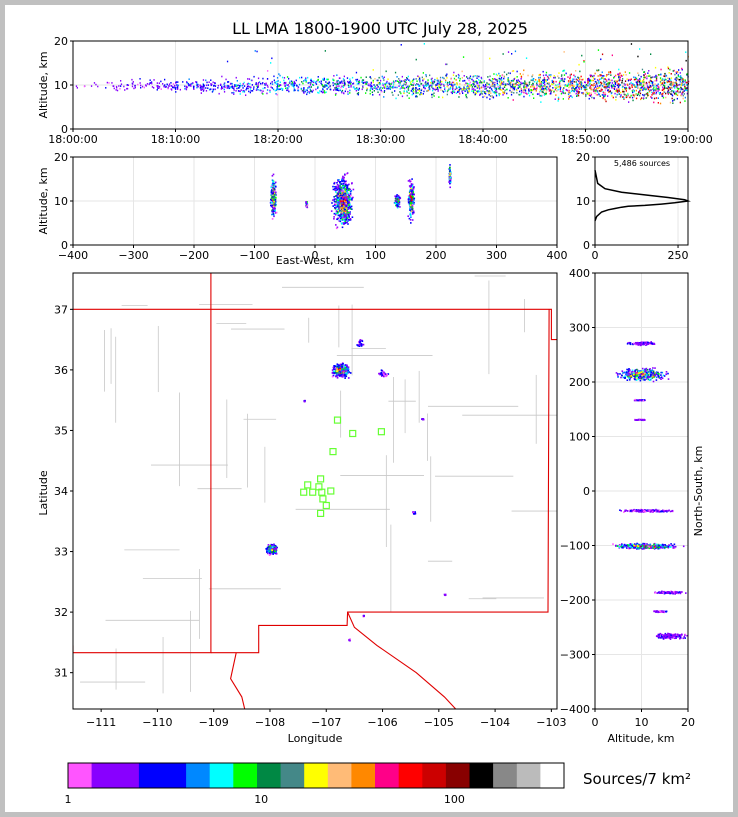 The height and width of the screenshot is (817, 738). What do you see at coordinates (315, 201) in the screenshot?
I see `altitude-eastwest-grid` at bounding box center [315, 201].